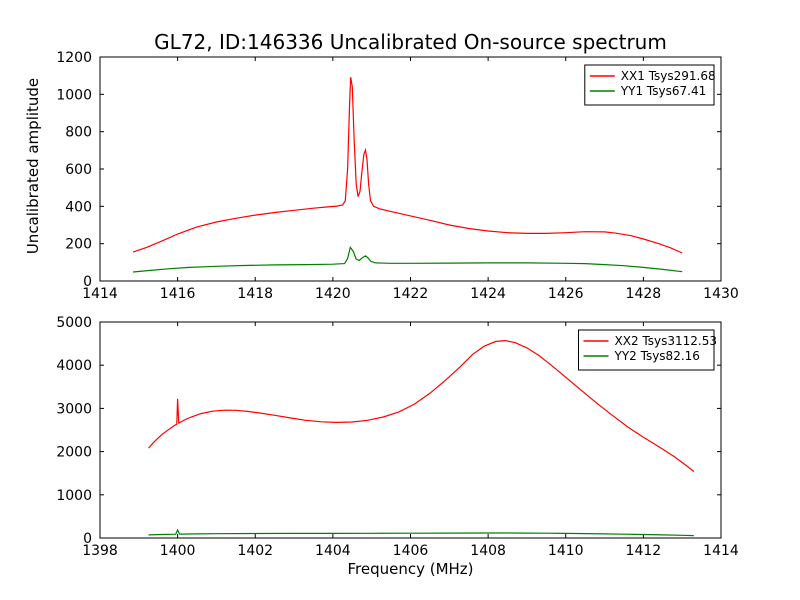 This screenshot has height=600, width=800. Describe the element at coordinates (410, 569) in the screenshot. I see `x-axis-label: Frequency (MHz)` at that location.